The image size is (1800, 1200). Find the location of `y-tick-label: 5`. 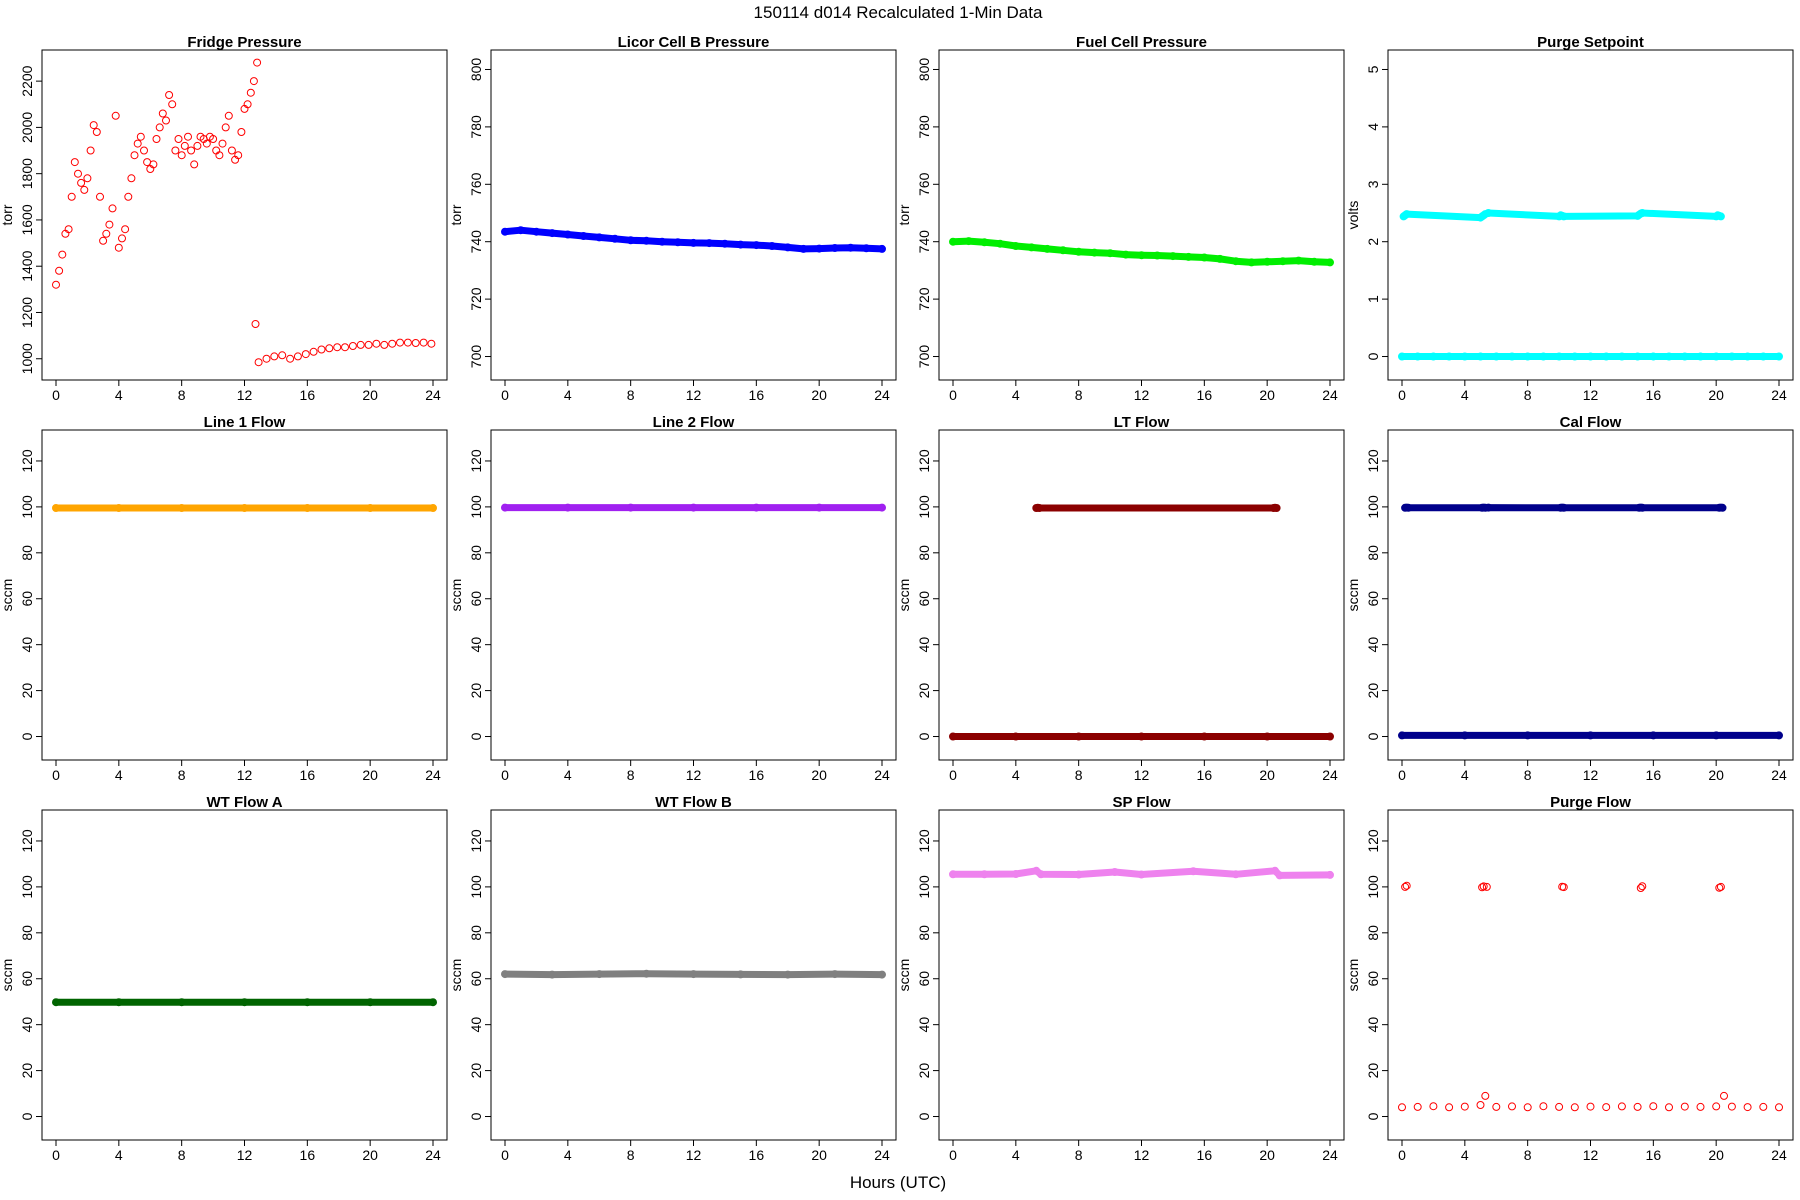

y-tick-label: 5 is located at coordinates (1373, 69).